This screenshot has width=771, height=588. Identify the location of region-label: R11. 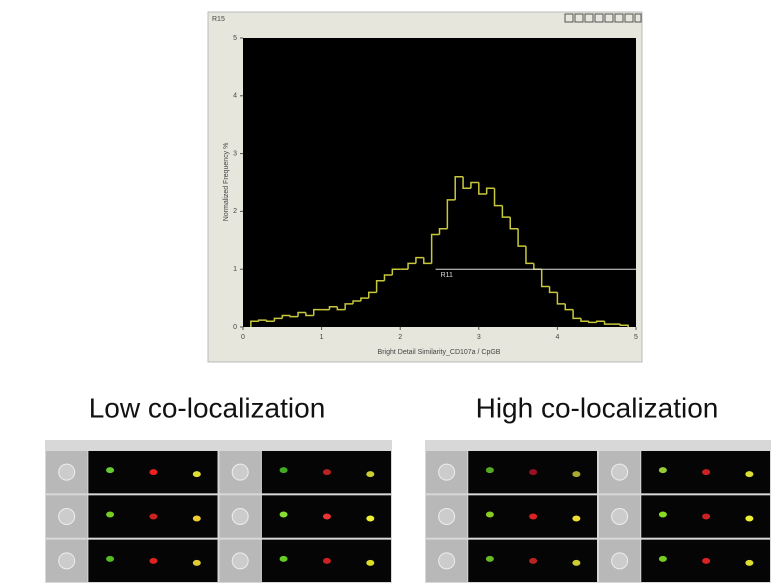
(447, 275).